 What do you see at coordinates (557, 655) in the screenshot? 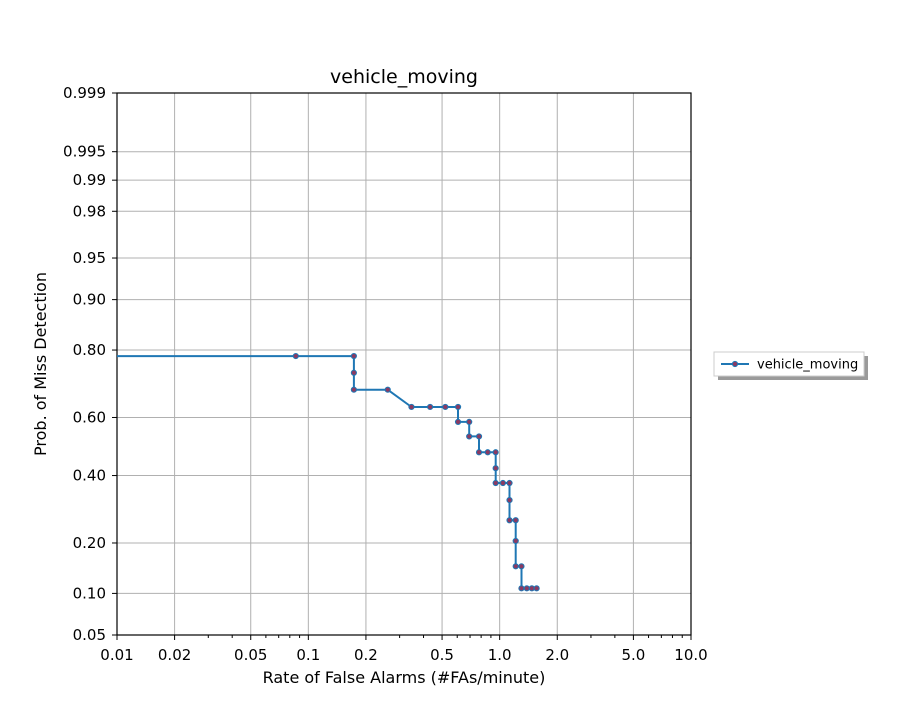
I see `x-tick-label: 2.0` at bounding box center [557, 655].